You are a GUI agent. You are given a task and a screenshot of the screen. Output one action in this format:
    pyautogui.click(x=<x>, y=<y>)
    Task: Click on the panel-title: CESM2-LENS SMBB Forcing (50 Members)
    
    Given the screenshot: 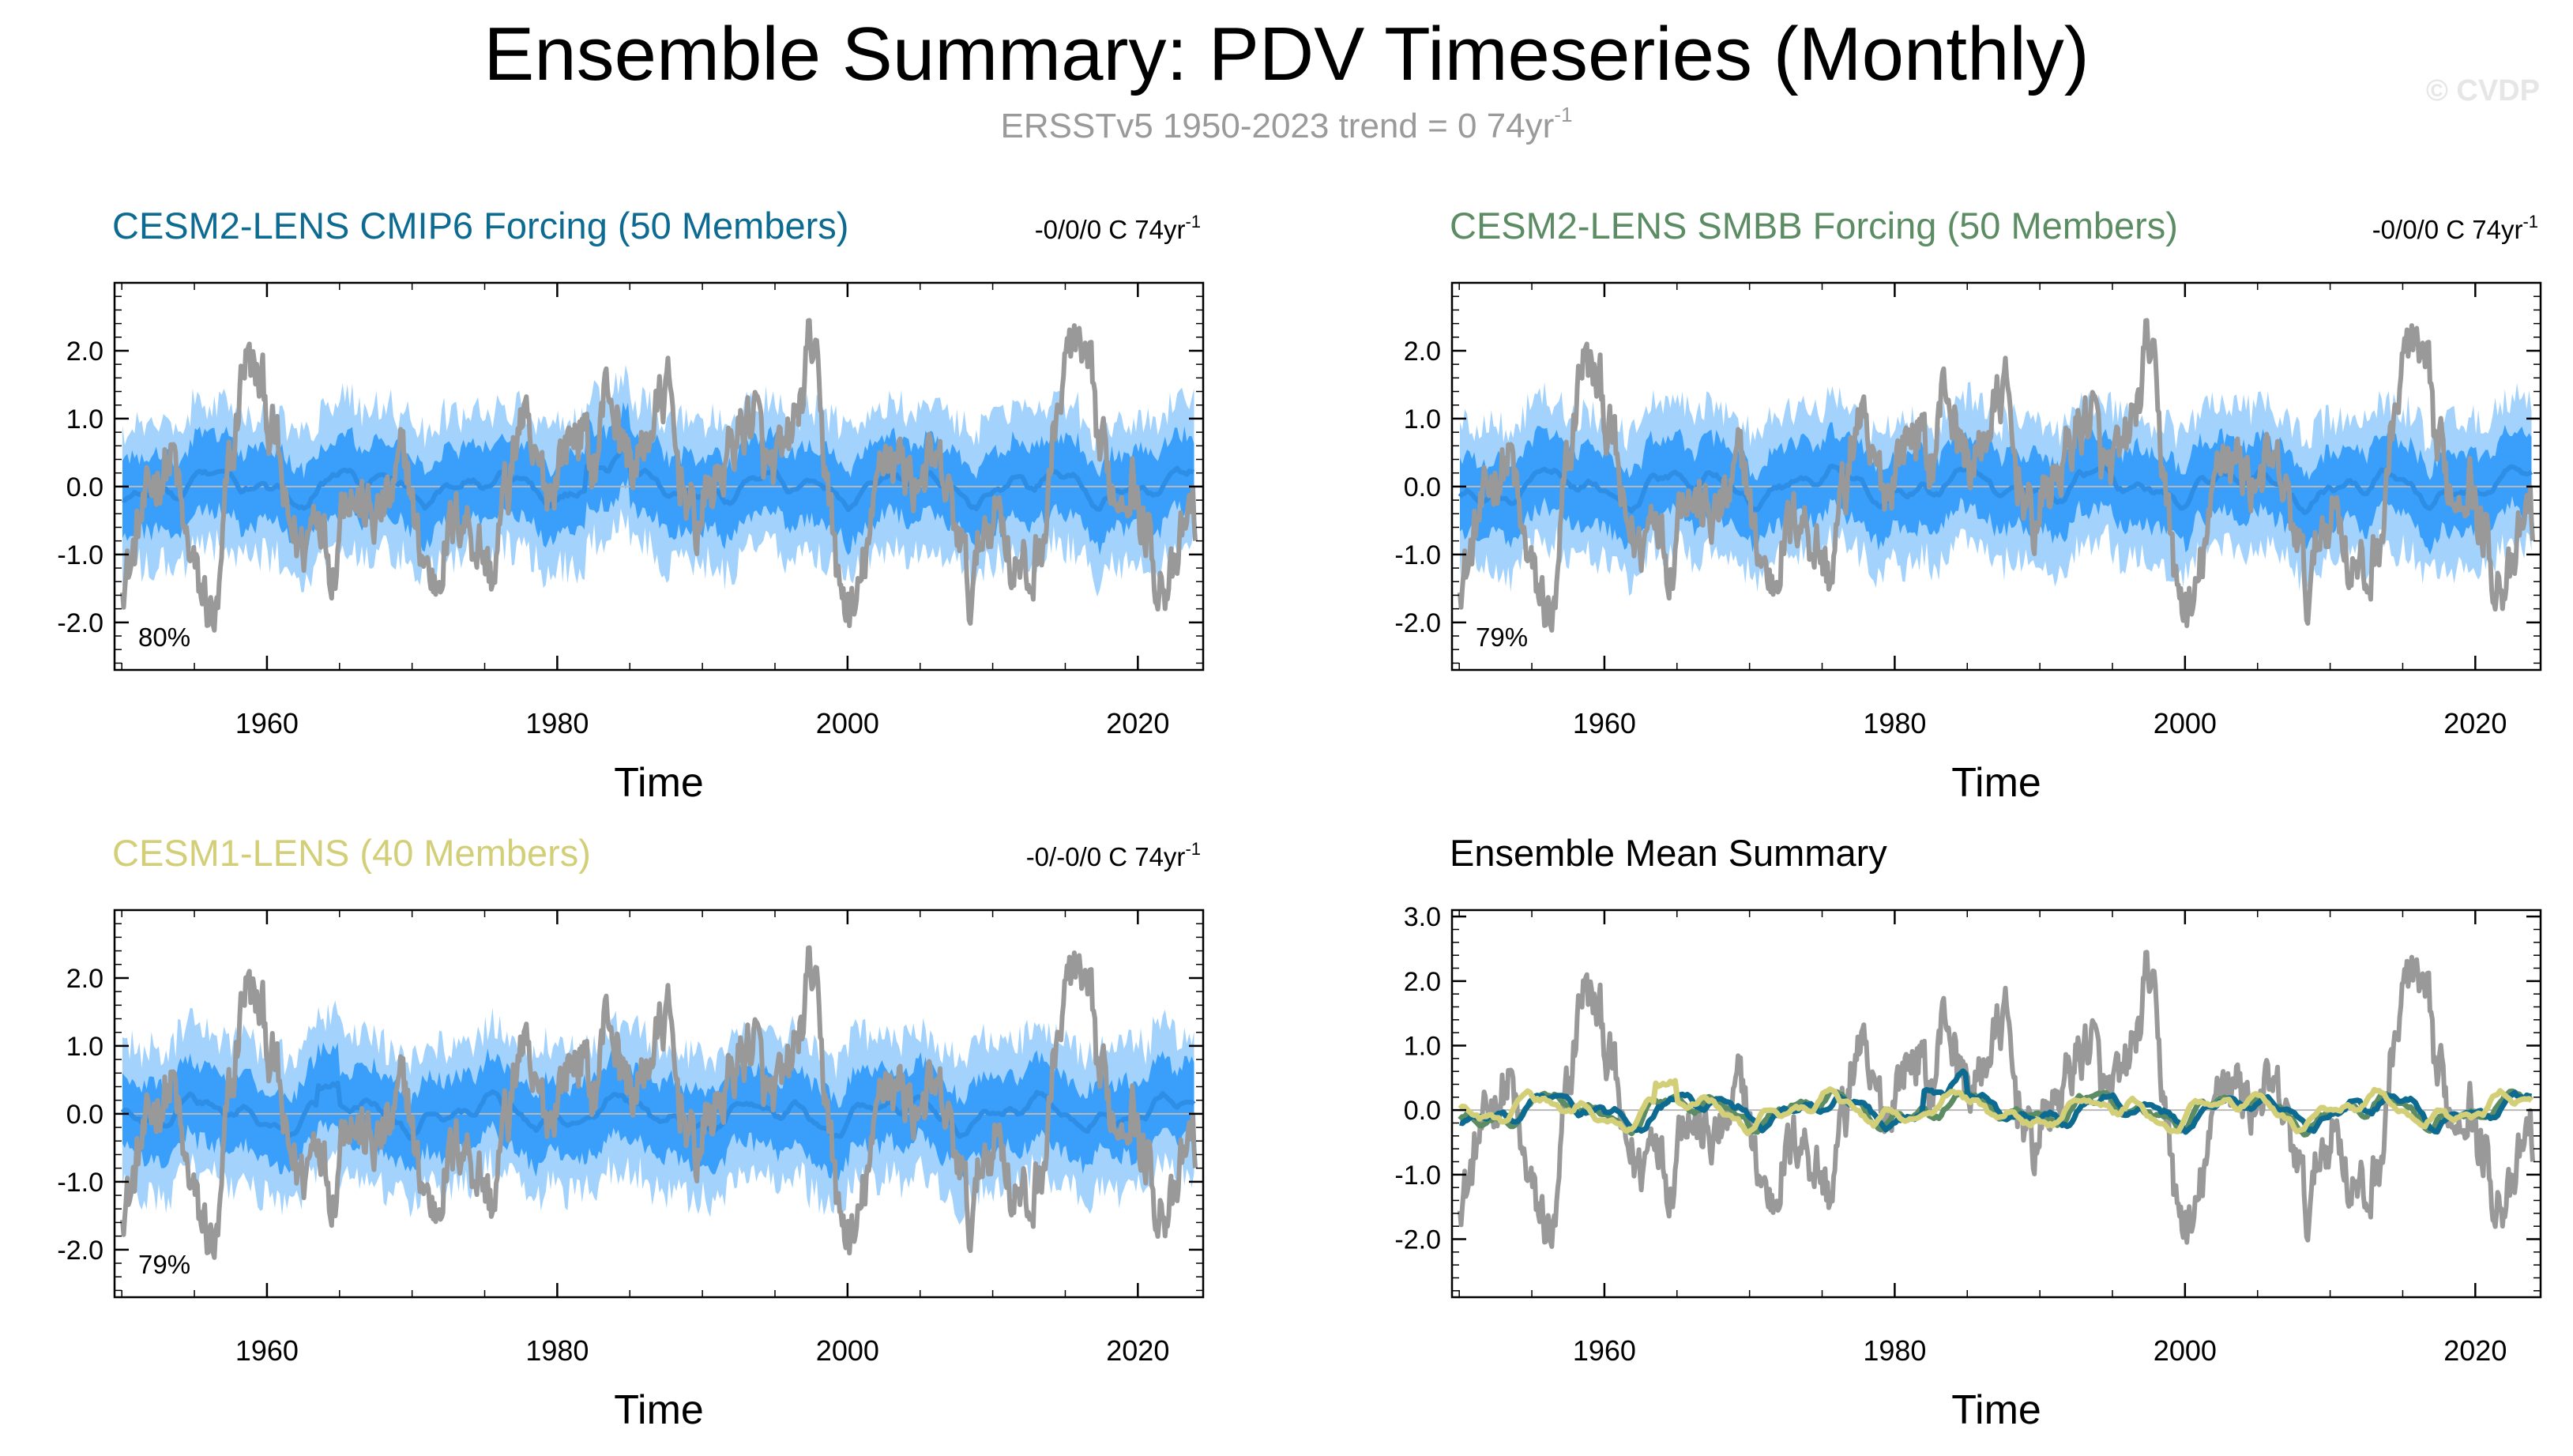 What is the action you would take?
    pyautogui.click(x=1814, y=225)
    